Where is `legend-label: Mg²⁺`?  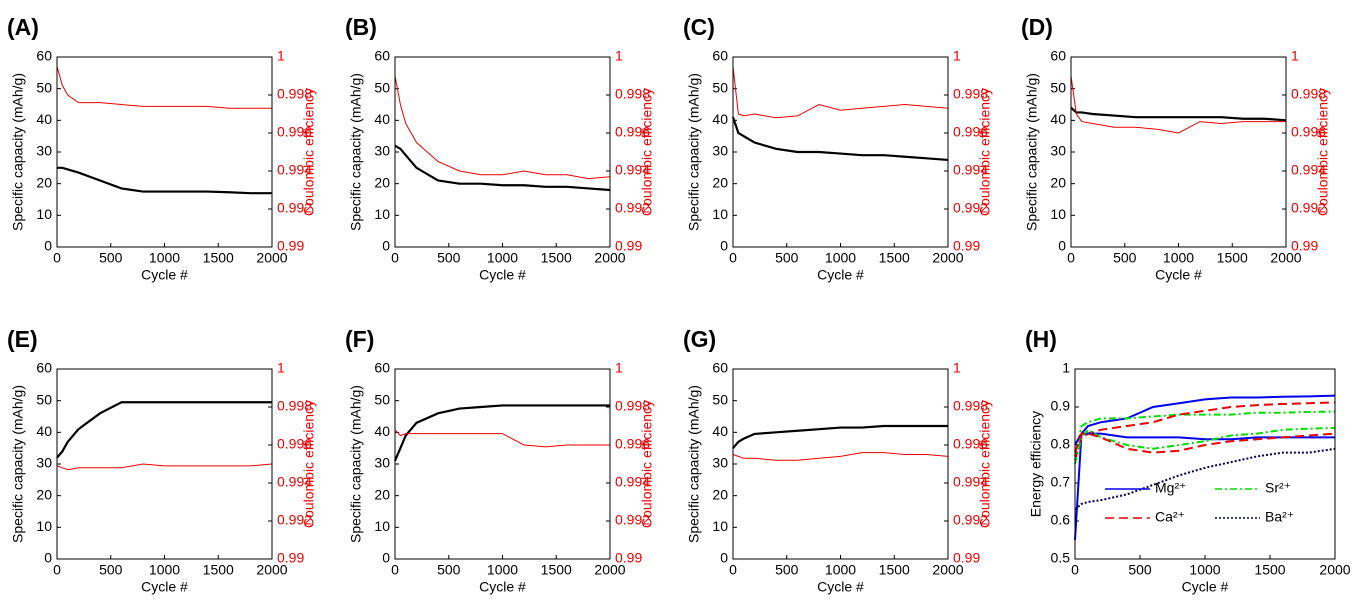
legend-label: Mg²⁺ is located at coordinates (1171, 488).